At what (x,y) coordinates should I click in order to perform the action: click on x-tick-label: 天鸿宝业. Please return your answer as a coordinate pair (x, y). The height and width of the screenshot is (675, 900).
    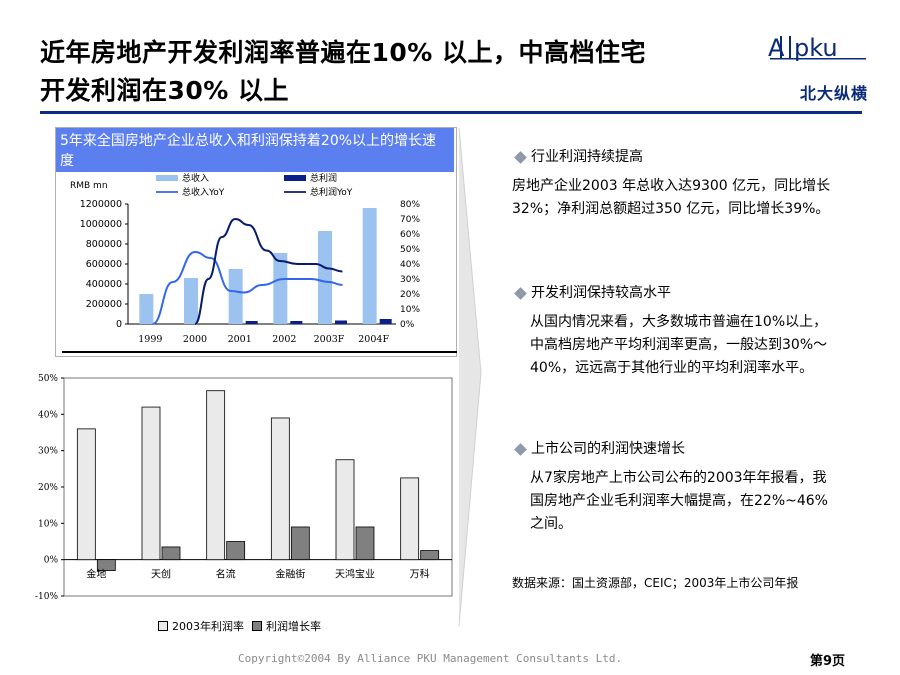
    Looking at the image, I should click on (355, 574).